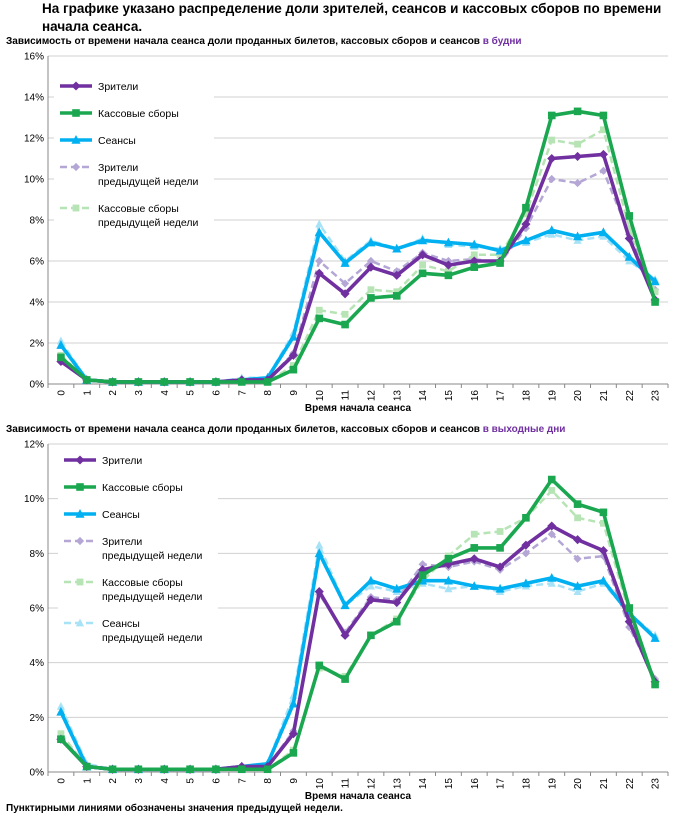 The height and width of the screenshot is (819, 685). What do you see at coordinates (552, 396) in the screenshot?
I see `x-tick-label: 19` at bounding box center [552, 396].